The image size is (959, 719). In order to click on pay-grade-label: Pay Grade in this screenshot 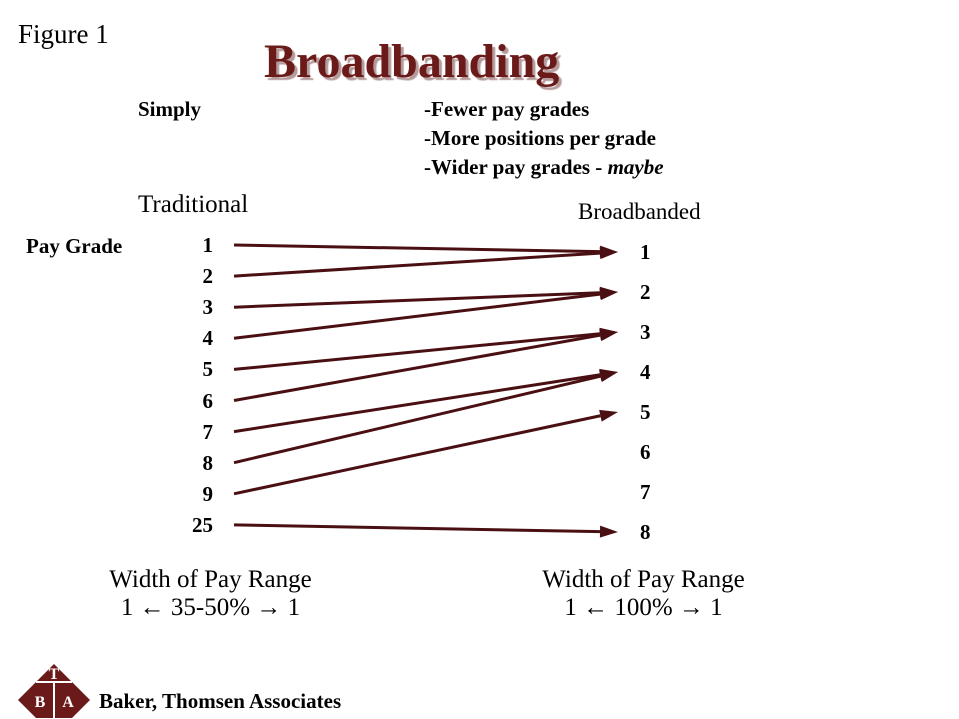, I will do `click(74, 246)`.